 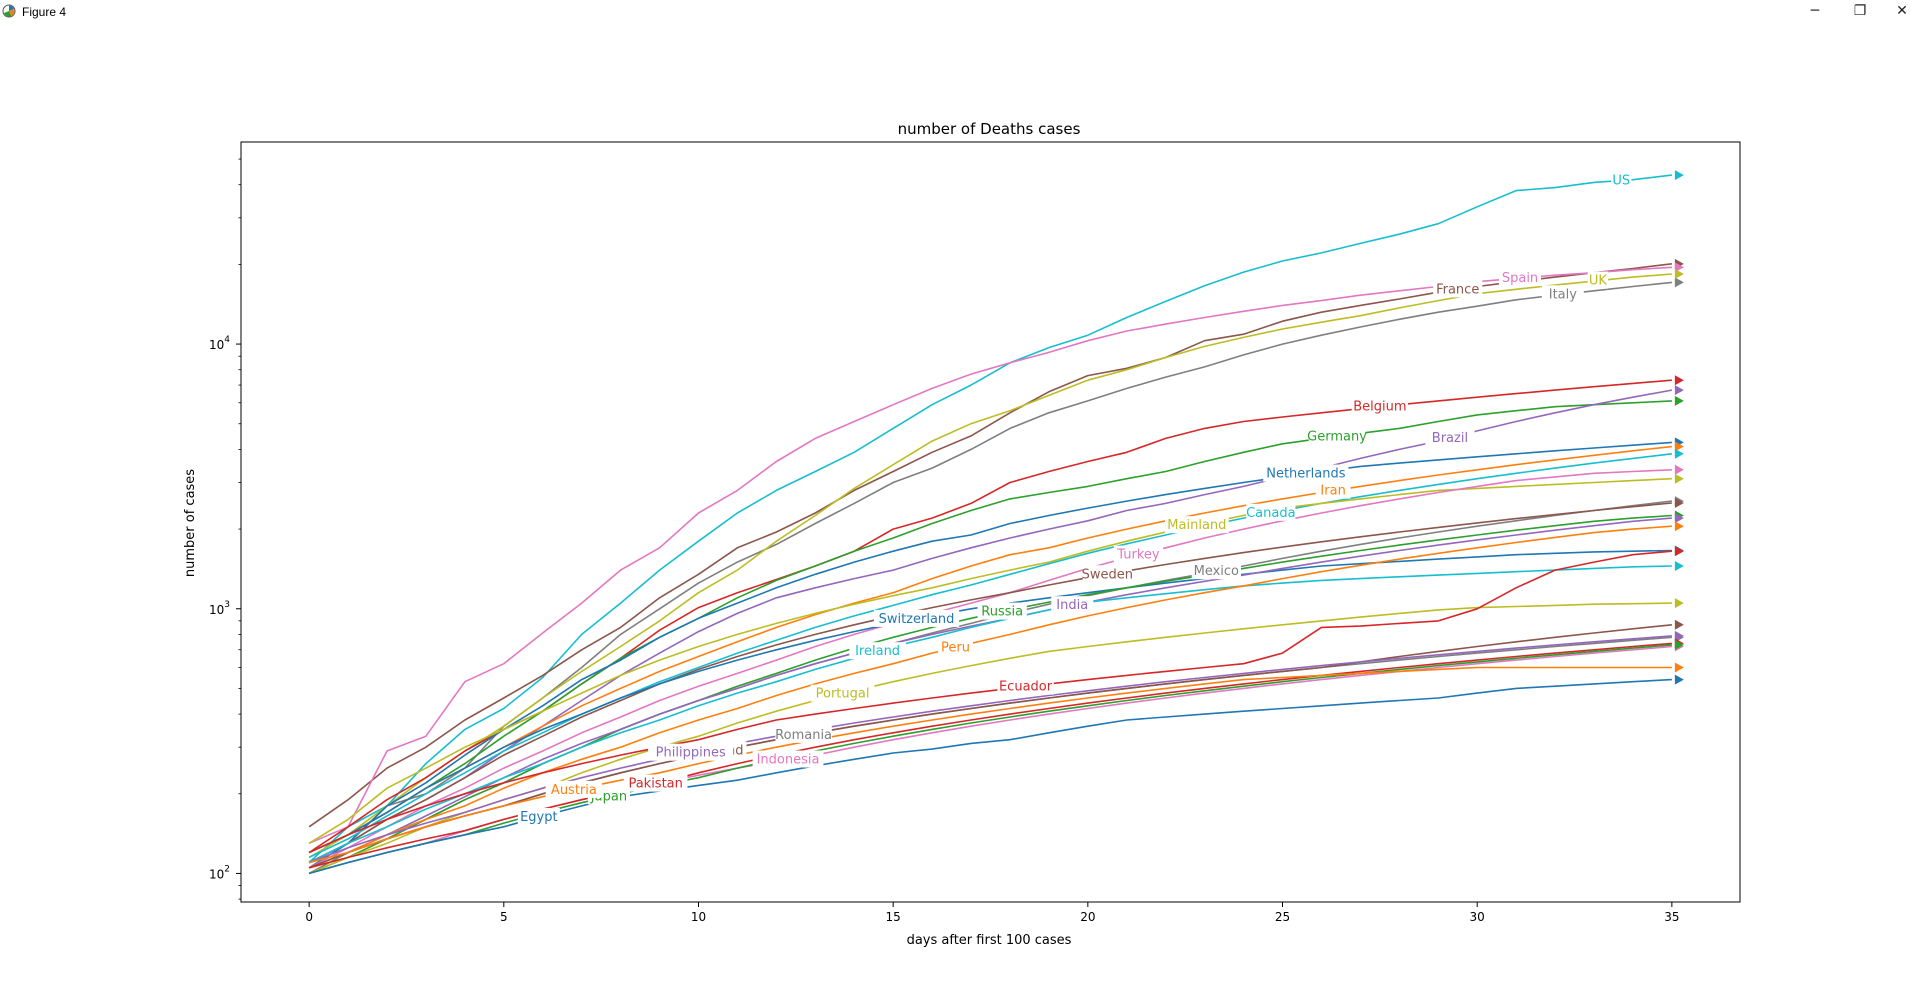 I want to click on series-label: US, so click(x=1621, y=180).